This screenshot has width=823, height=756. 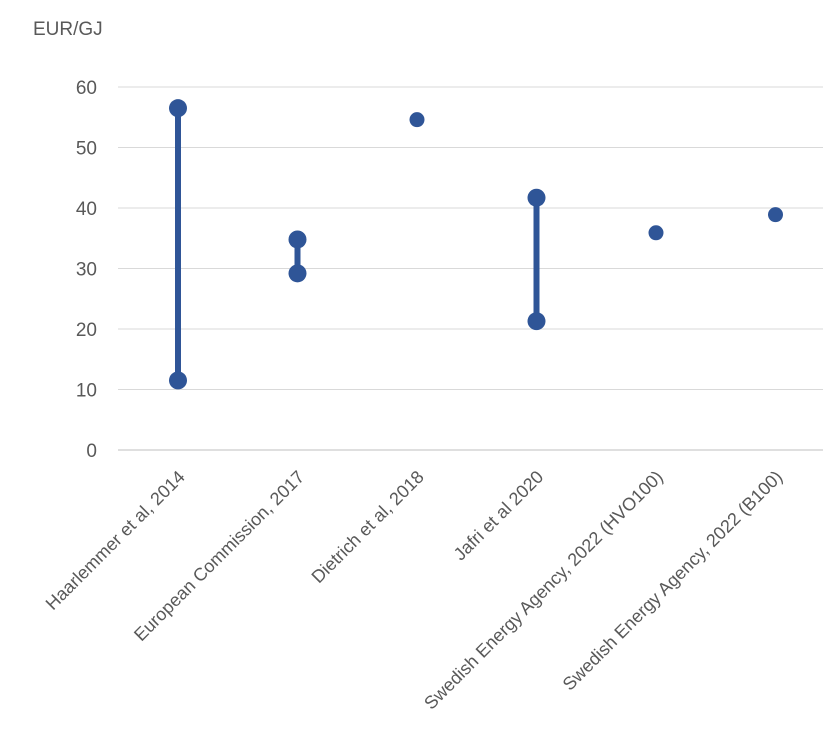 I want to click on y-tick-label: 40, so click(x=86, y=209).